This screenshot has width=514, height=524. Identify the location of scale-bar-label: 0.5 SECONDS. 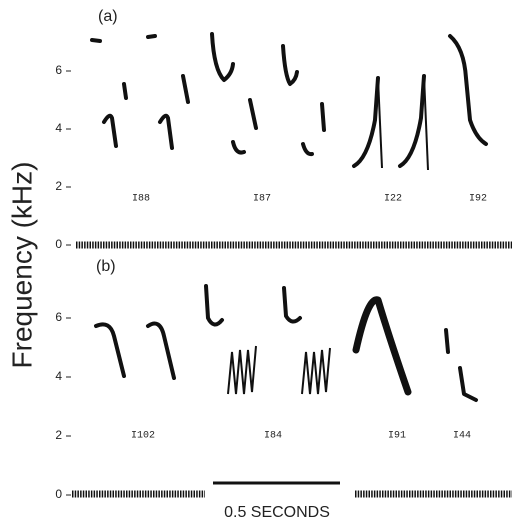
(277, 512).